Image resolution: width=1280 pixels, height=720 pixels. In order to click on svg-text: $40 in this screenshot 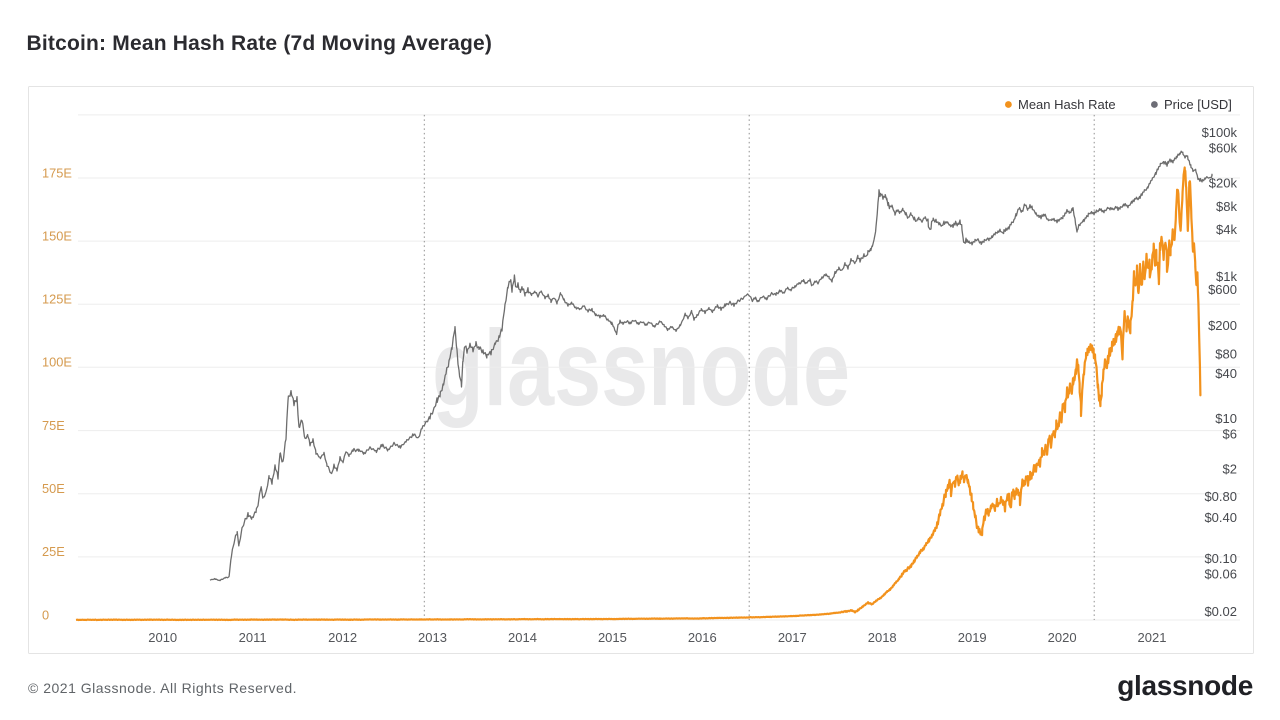, I will do `click(1226, 373)`.